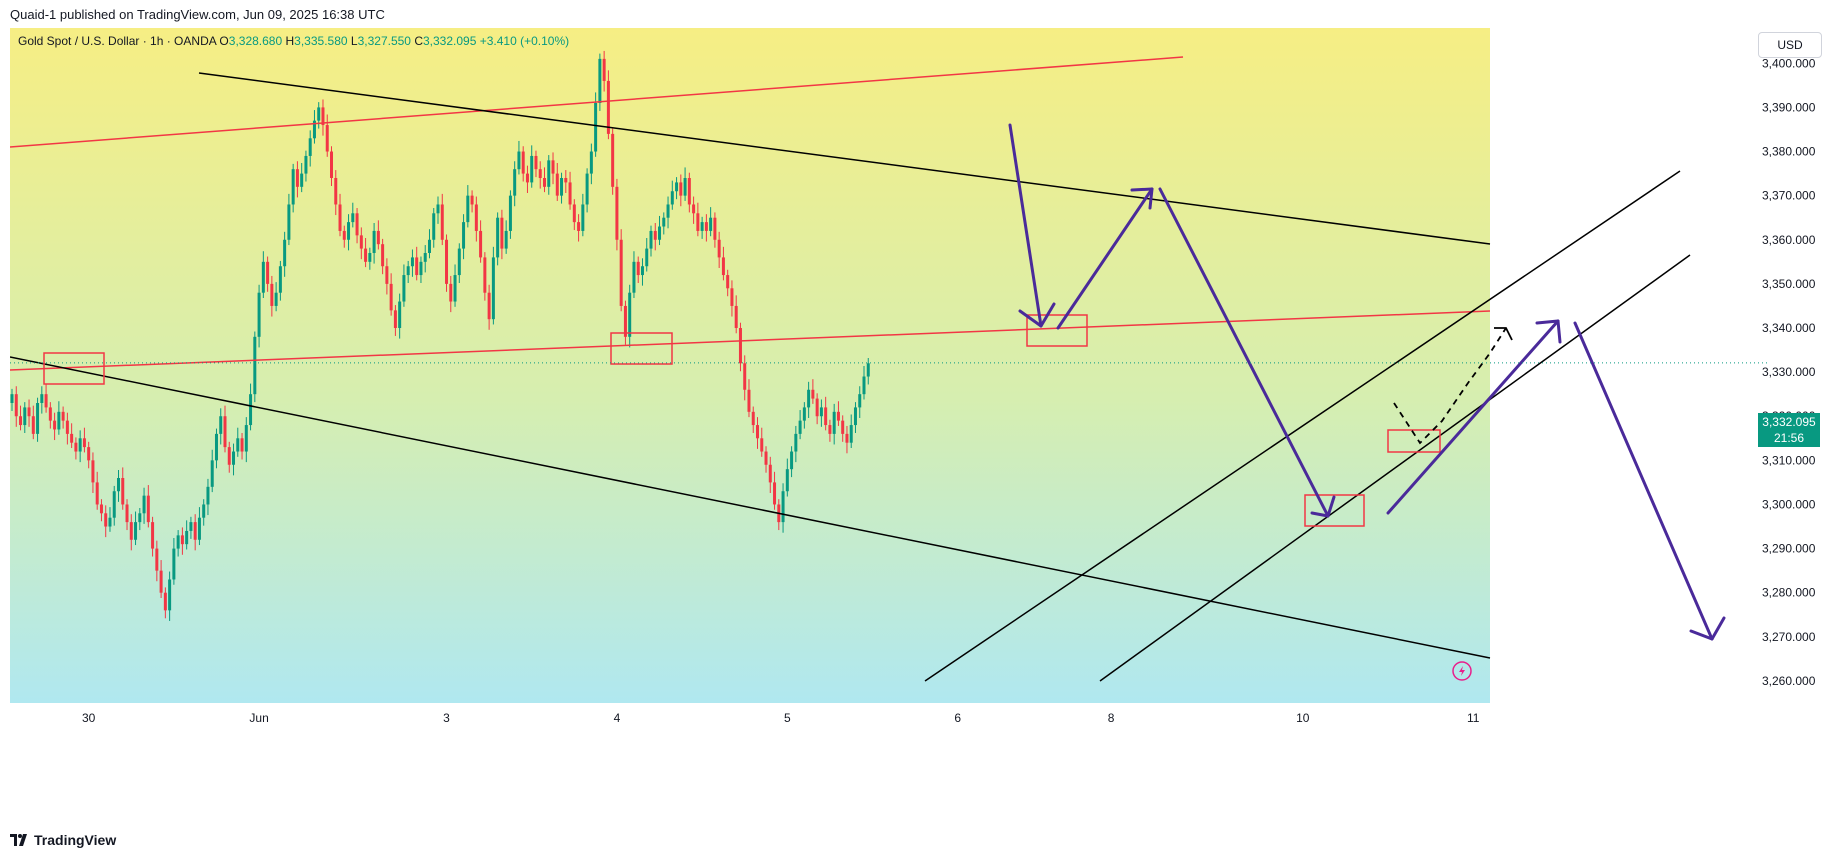 The image size is (1835, 858). What do you see at coordinates (1789, 422) in the screenshot?
I see `last-price-value: 3,332.095` at bounding box center [1789, 422].